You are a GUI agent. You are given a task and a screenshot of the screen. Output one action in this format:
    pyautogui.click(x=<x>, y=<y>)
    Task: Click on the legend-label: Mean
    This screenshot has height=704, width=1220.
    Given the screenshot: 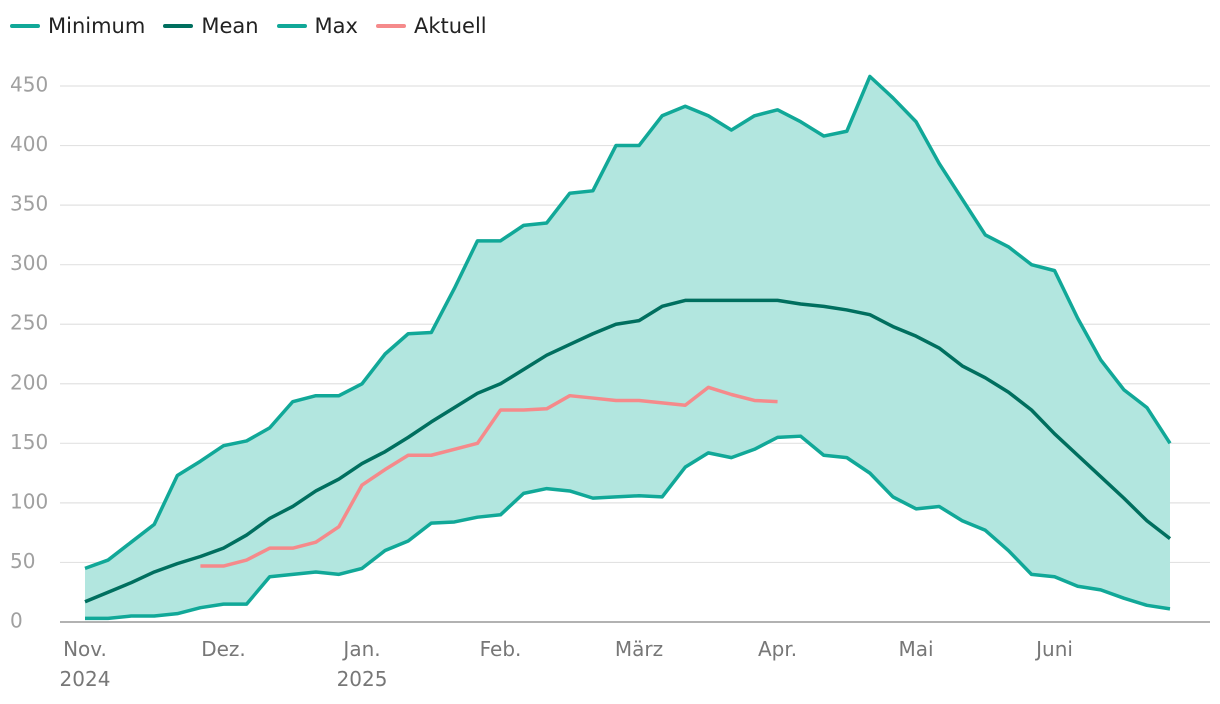 What is the action you would take?
    pyautogui.click(x=230, y=26)
    